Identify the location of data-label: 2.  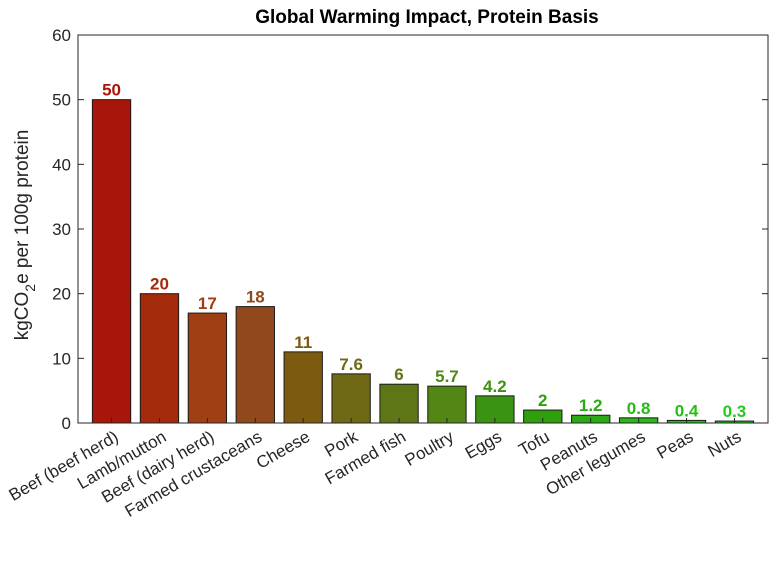
(542, 400).